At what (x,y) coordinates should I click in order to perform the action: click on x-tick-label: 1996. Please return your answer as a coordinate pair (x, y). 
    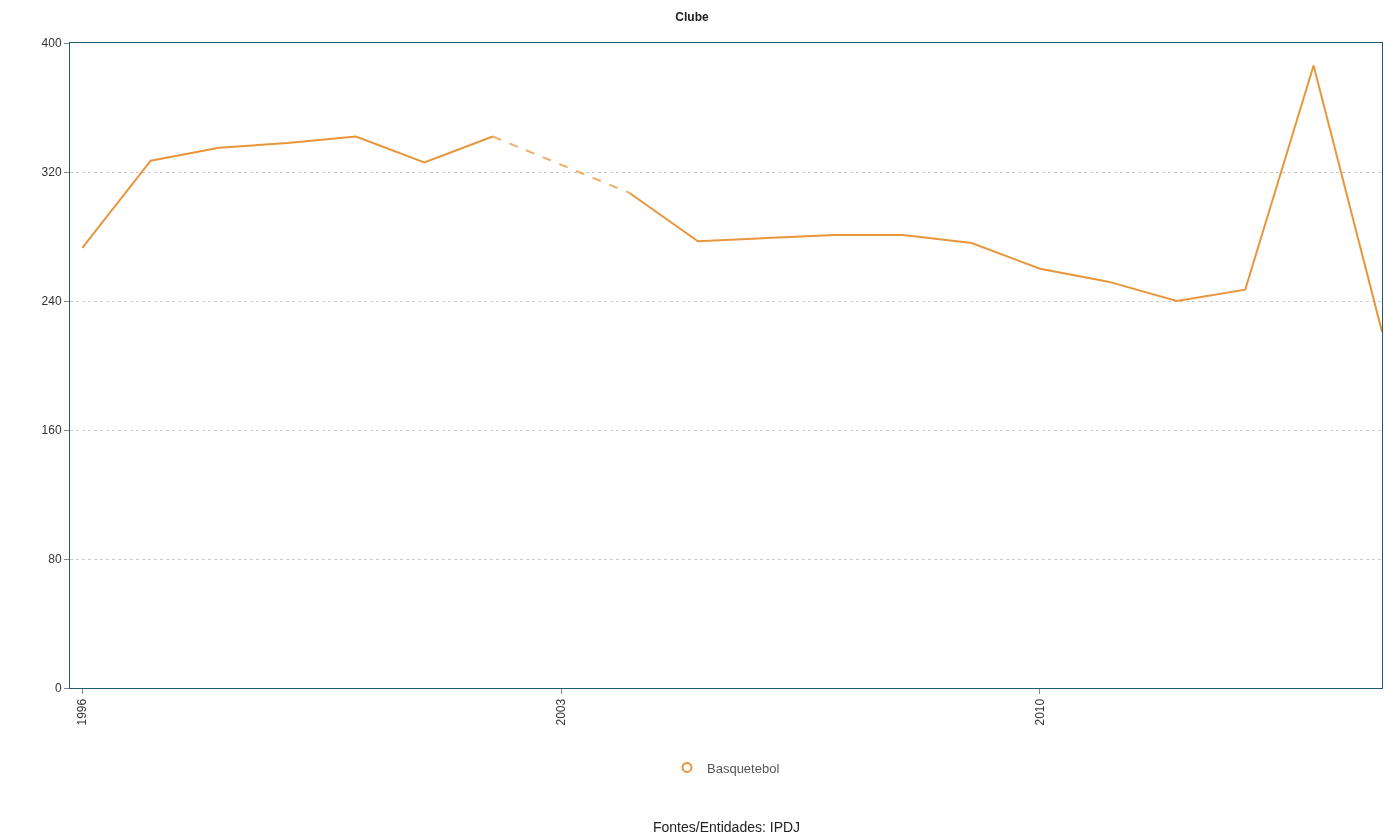
    Looking at the image, I should click on (82, 712).